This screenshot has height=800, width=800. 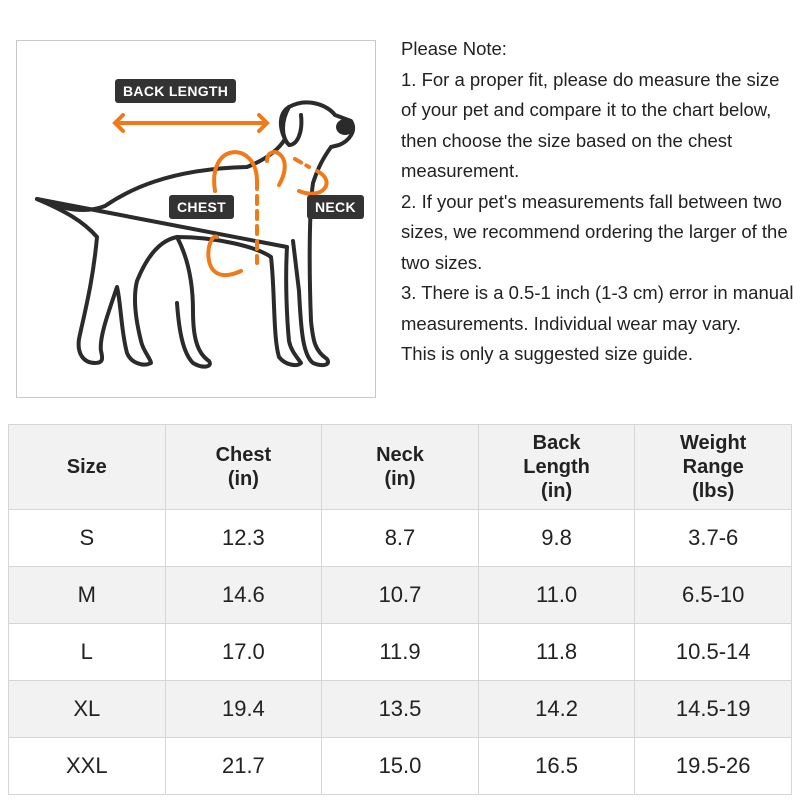 I want to click on back-length-label: BACK LENGTH, so click(x=176, y=91).